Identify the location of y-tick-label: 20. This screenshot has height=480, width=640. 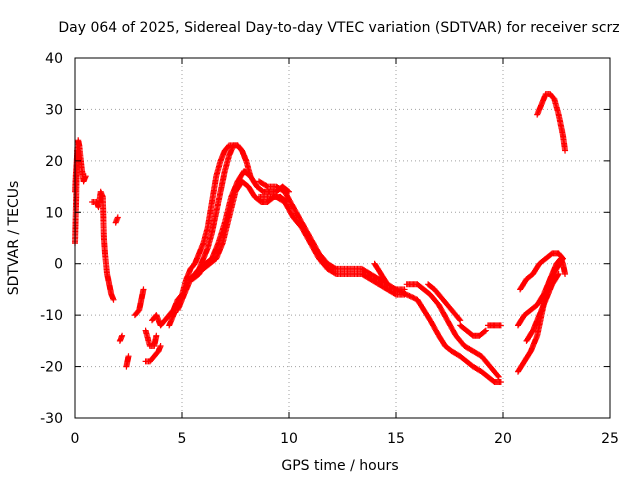
(54, 162).